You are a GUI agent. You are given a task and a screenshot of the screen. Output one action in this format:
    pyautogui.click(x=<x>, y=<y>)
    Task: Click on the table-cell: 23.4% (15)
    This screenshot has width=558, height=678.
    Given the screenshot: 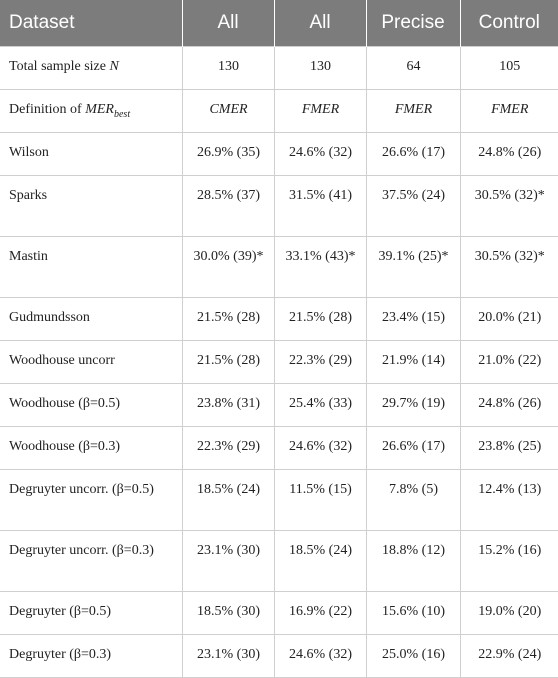 What is the action you would take?
    pyautogui.click(x=413, y=319)
    